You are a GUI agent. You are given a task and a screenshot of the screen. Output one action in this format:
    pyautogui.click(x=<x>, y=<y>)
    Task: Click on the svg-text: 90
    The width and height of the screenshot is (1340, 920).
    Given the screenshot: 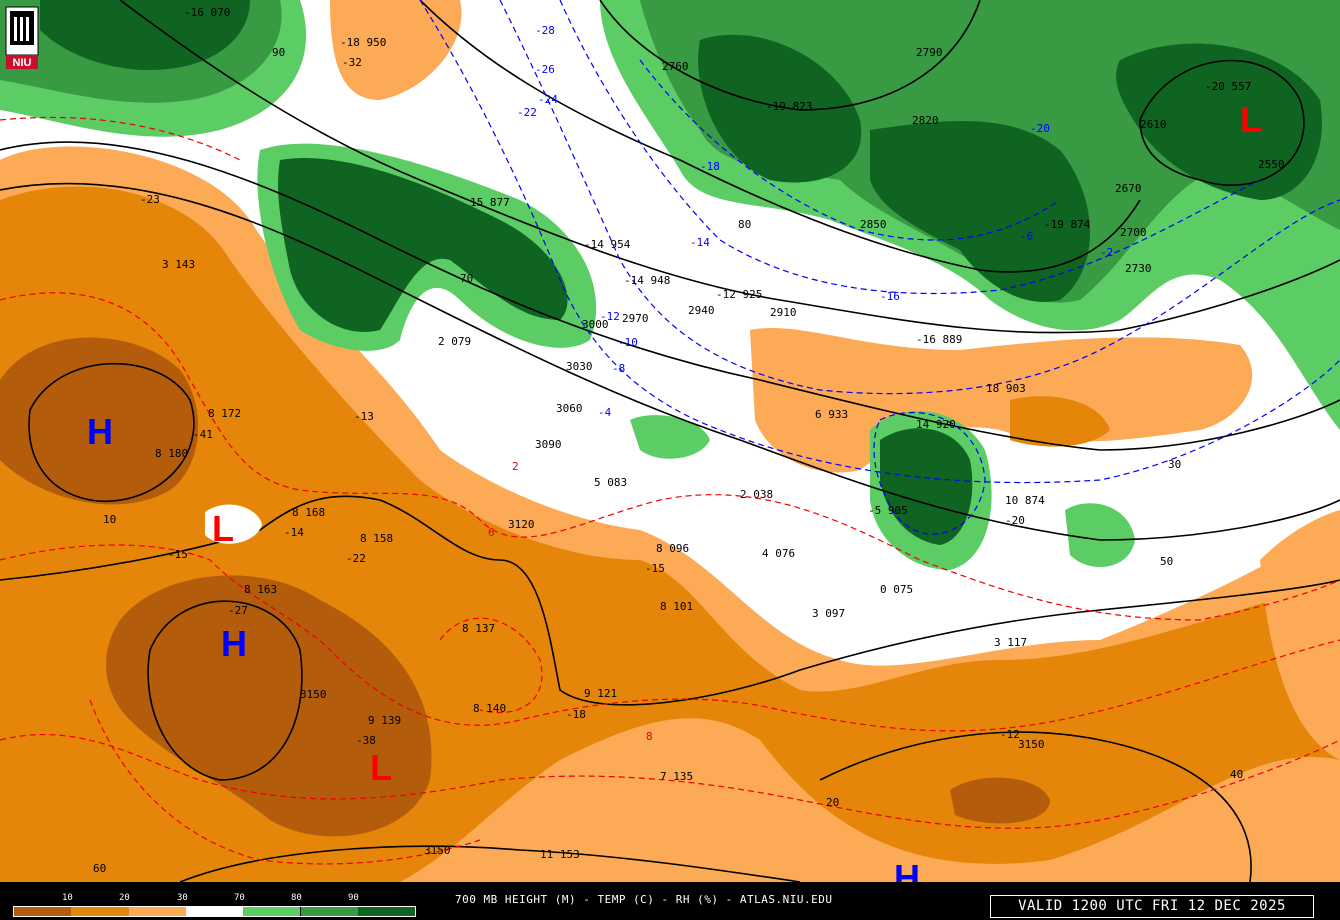 What is the action you would take?
    pyautogui.click(x=278, y=52)
    